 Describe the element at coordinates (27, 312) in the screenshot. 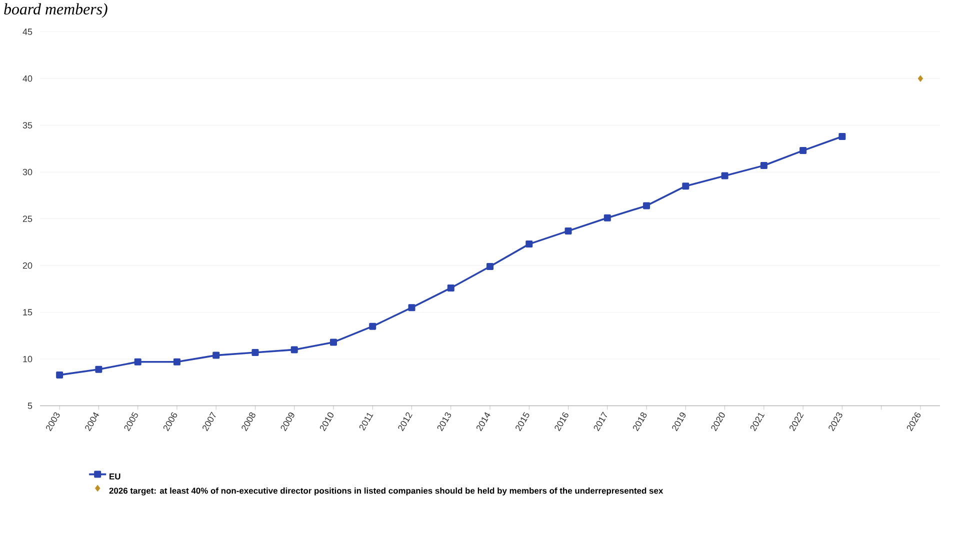

I see `y-tick-label: 15` at that location.